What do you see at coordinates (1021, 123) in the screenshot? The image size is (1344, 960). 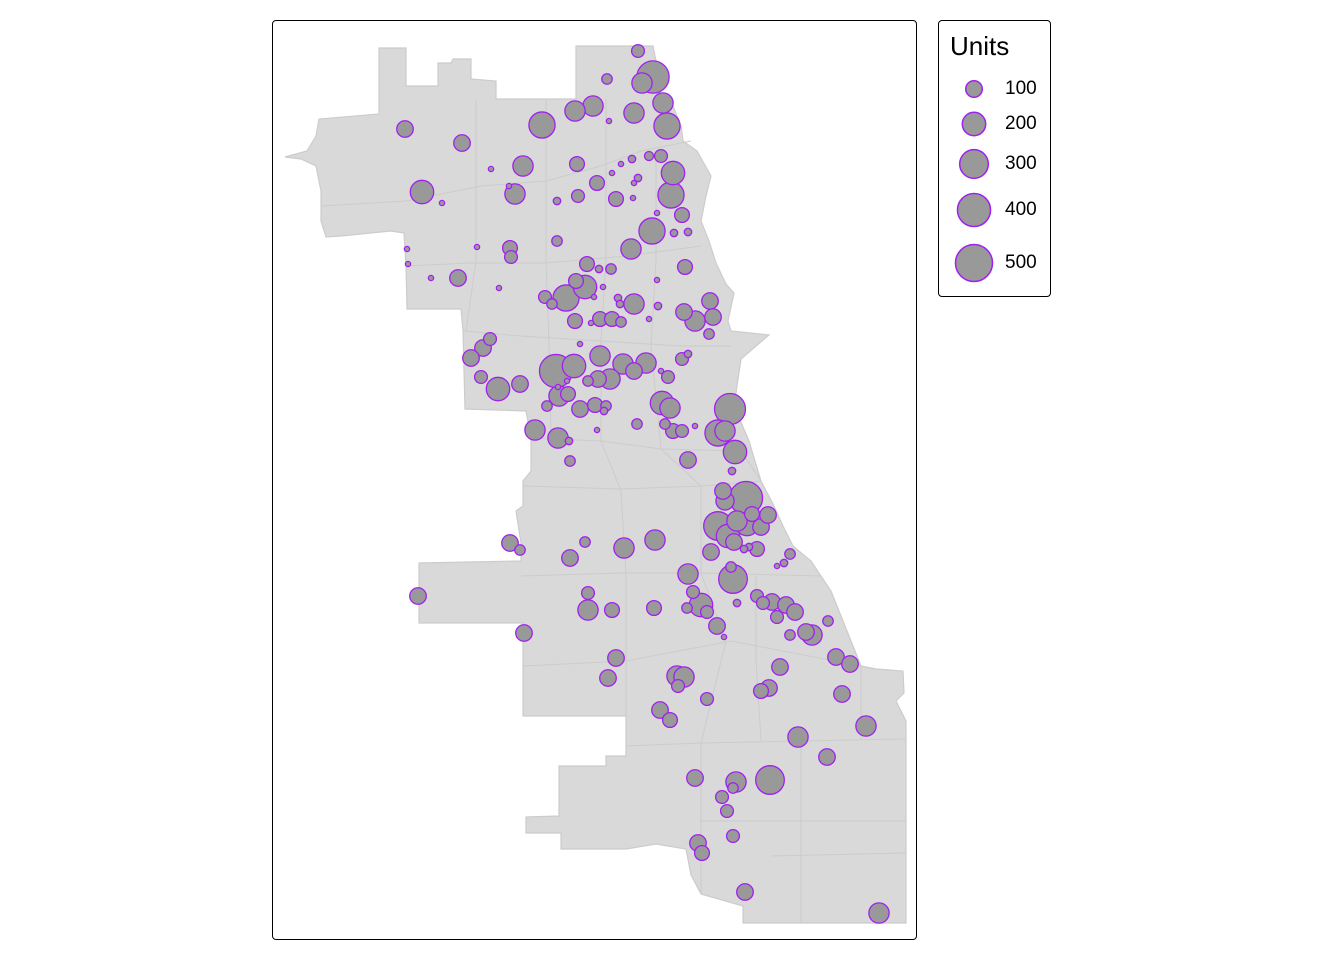 I see `legend-label: 200` at bounding box center [1021, 123].